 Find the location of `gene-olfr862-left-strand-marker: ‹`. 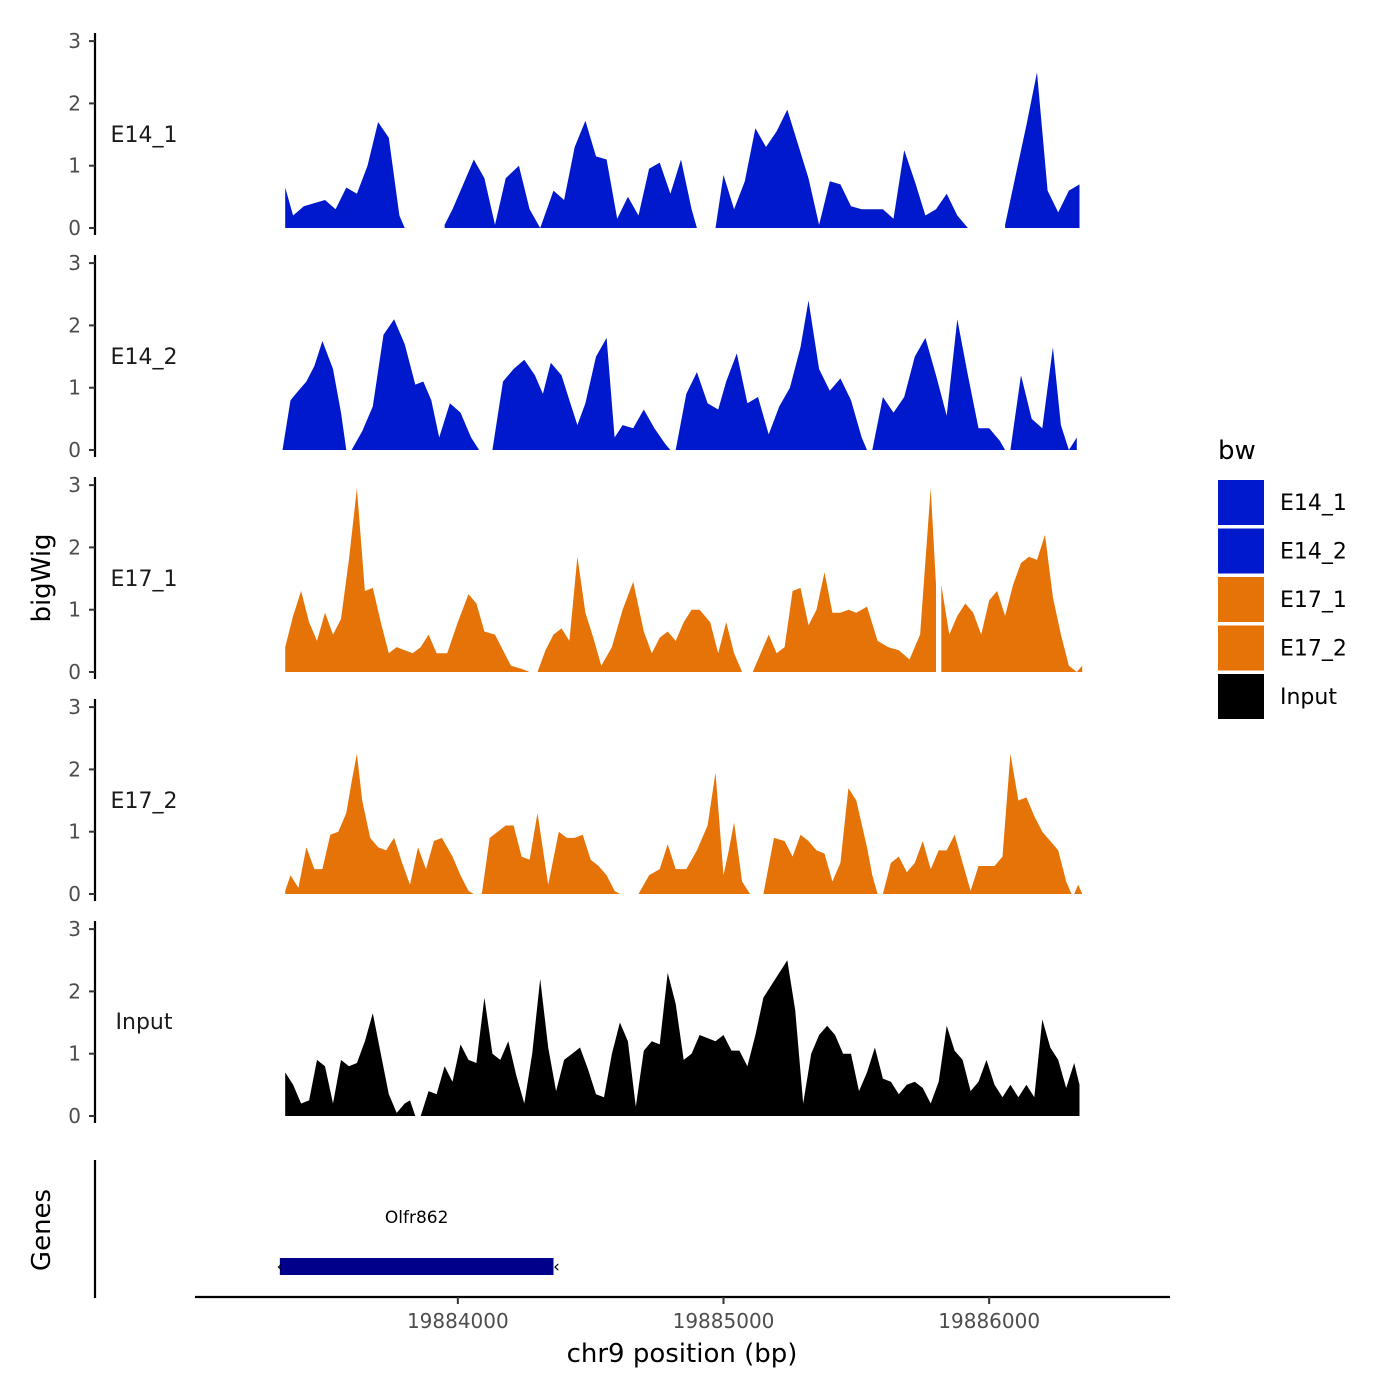

gene-olfr862-left-strand-marker: ‹ is located at coordinates (279, 1267).